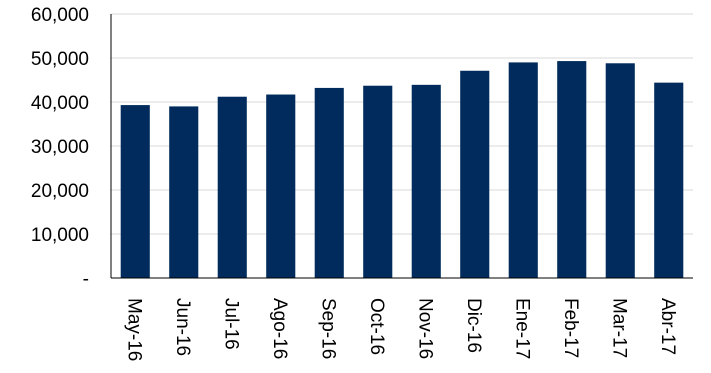  I want to click on x-tick-label: Feb-17, so click(570, 328).